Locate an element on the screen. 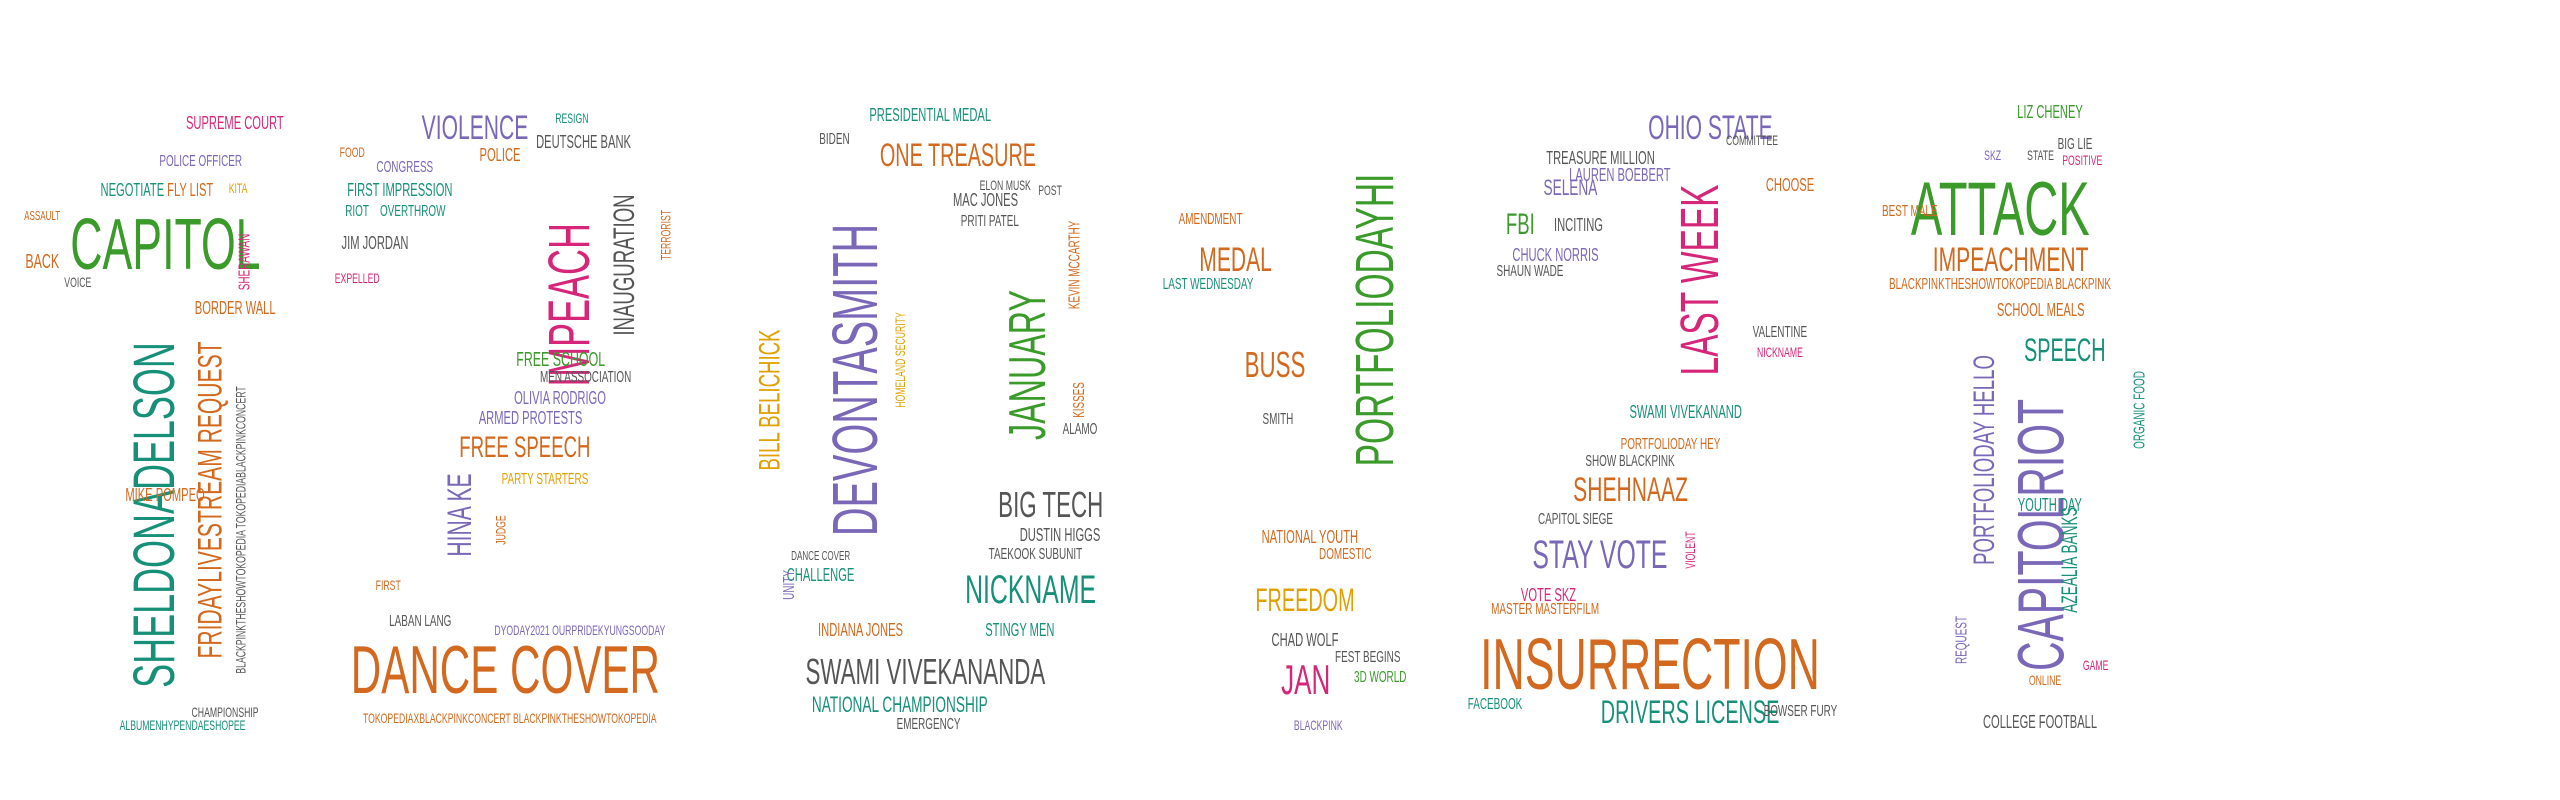  word-resign: RESIGN is located at coordinates (572, 118).